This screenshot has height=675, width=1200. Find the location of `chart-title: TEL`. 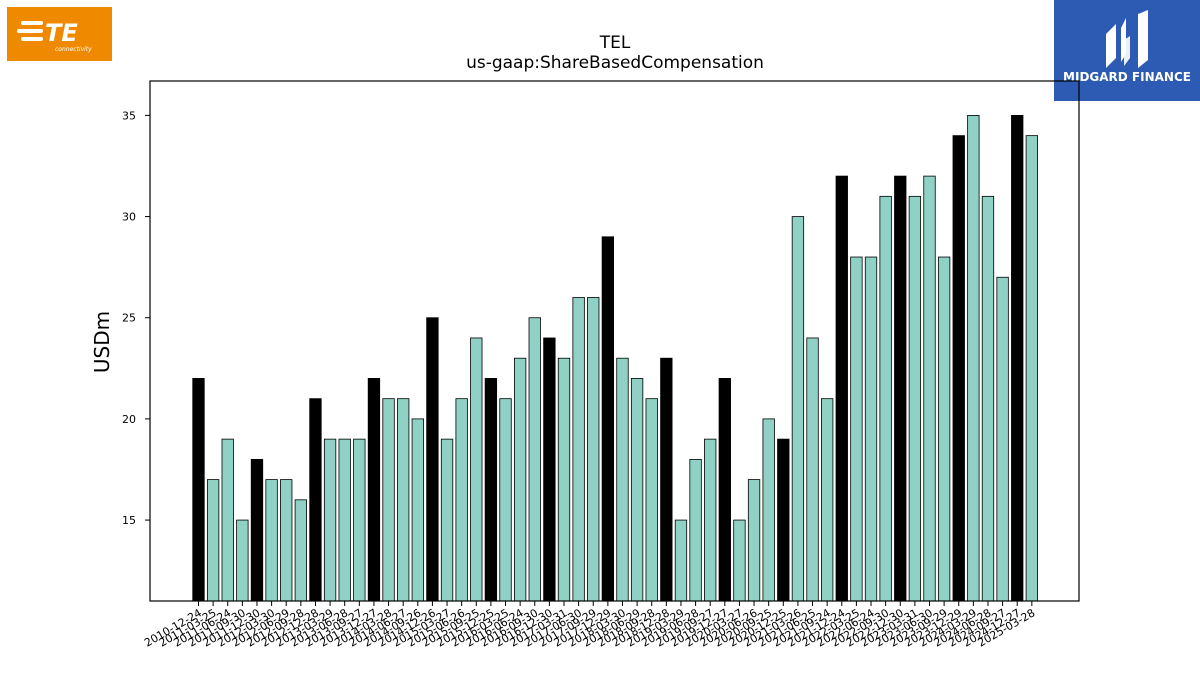

chart-title: TEL is located at coordinates (615, 43).